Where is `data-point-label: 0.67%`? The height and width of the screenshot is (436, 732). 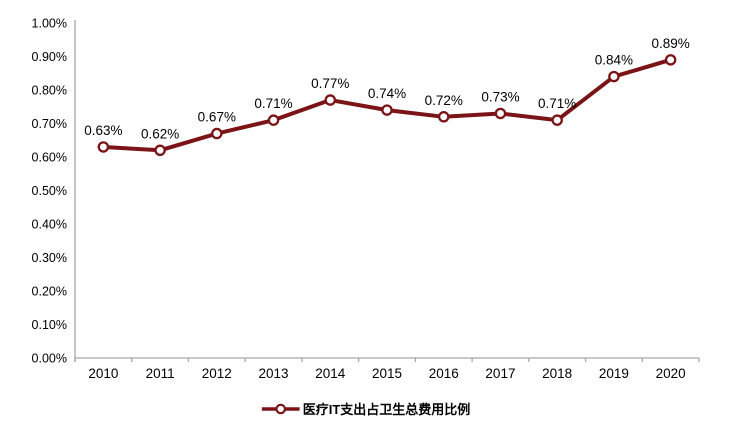
data-point-label: 0.67% is located at coordinates (217, 117).